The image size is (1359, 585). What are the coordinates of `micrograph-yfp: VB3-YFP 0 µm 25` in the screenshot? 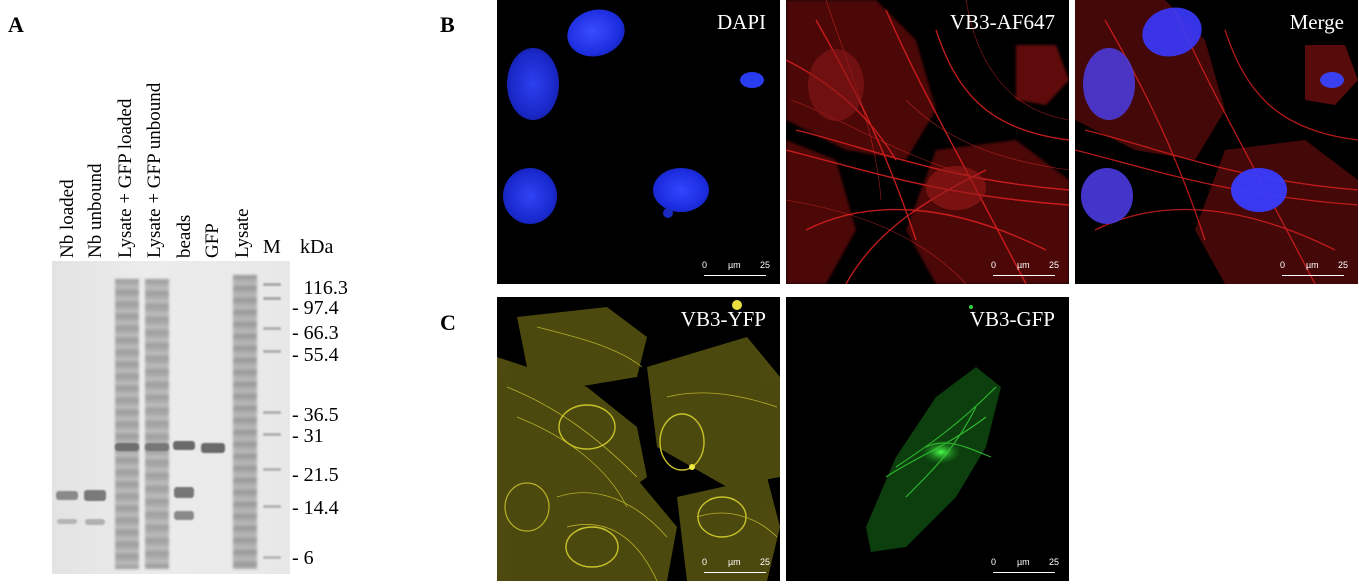 It's located at (638, 439).